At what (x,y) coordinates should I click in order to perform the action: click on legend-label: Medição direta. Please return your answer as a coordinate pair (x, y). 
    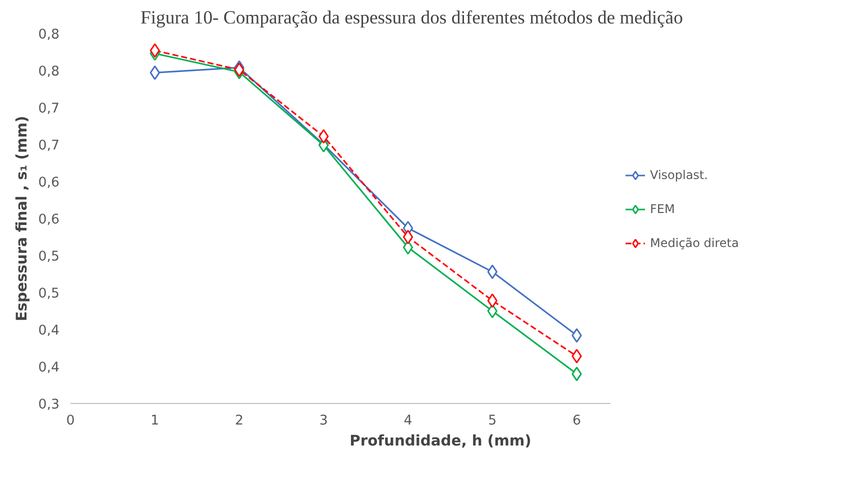
    Looking at the image, I should click on (694, 243).